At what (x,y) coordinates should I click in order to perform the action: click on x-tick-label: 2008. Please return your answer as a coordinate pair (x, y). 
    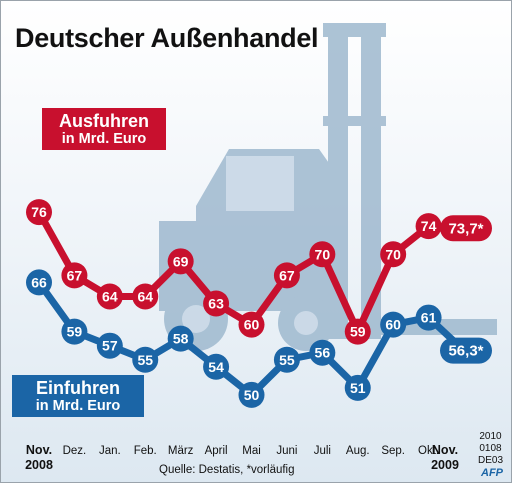
    Looking at the image, I should click on (39, 465).